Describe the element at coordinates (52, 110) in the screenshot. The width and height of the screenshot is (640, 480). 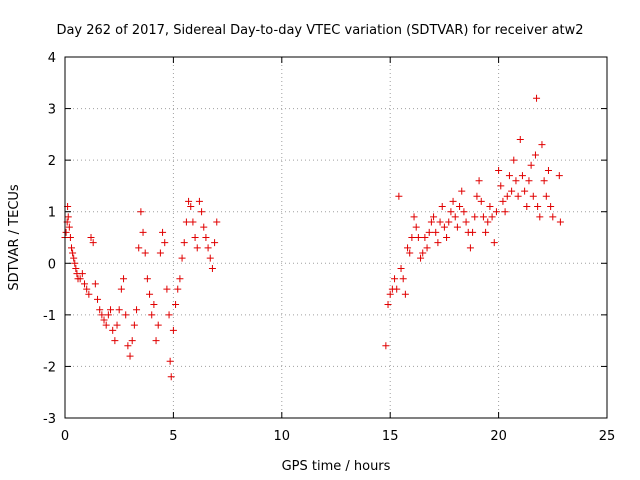
I see `y-tick-label: 3` at that location.